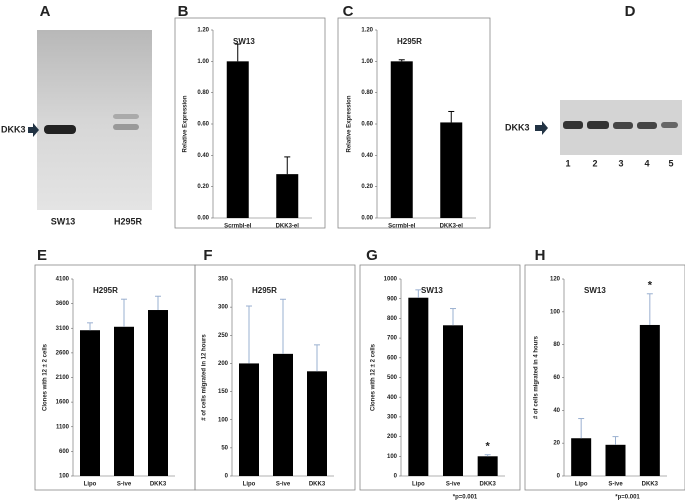 The width and height of the screenshot is (685, 504). Describe the element at coordinates (670, 163) in the screenshot. I see `lane-label: 5` at that location.